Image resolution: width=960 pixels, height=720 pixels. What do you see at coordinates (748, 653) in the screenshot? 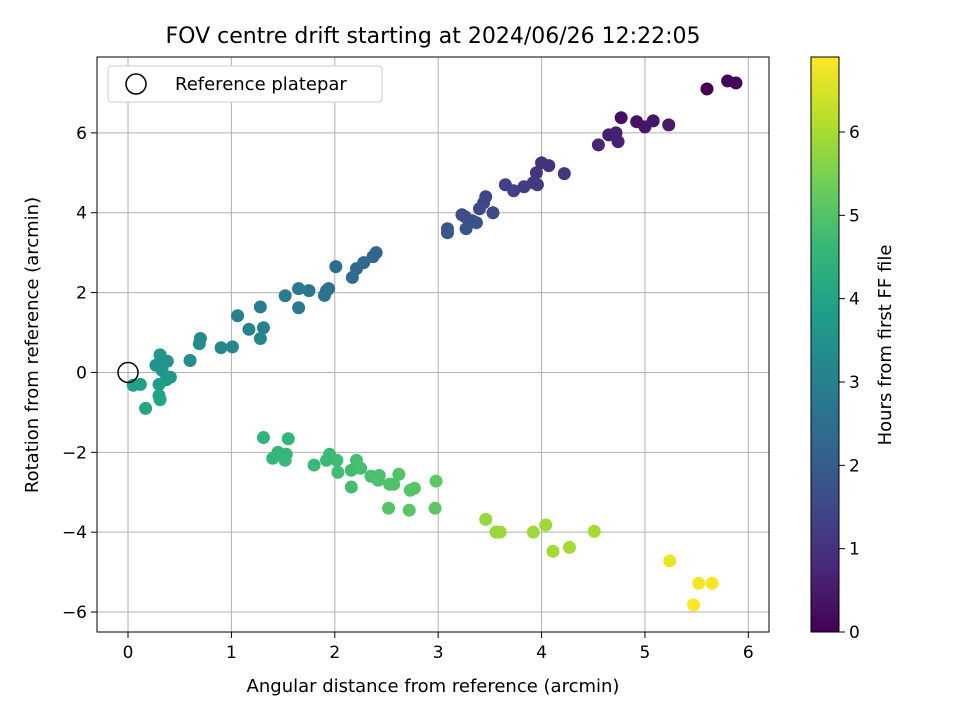
I see `x-tick-label: 6` at bounding box center [748, 653].